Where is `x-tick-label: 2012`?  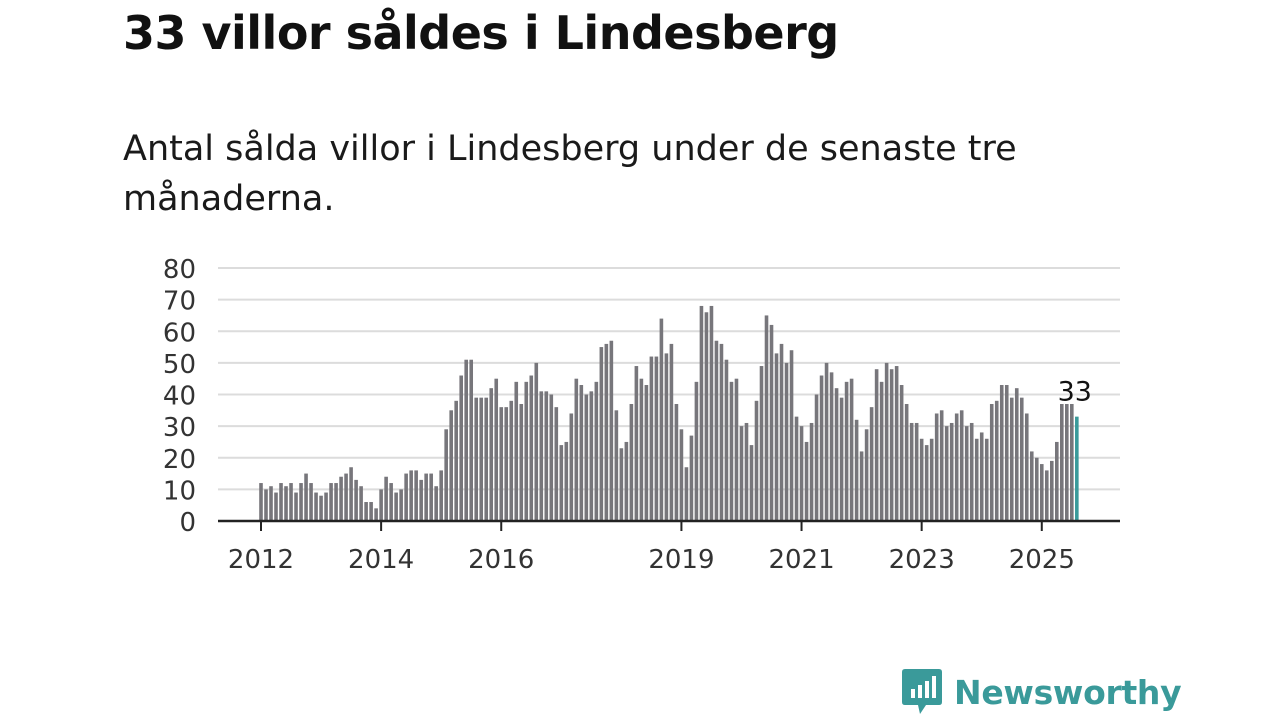
x-tick-label: 2012 is located at coordinates (261, 560).